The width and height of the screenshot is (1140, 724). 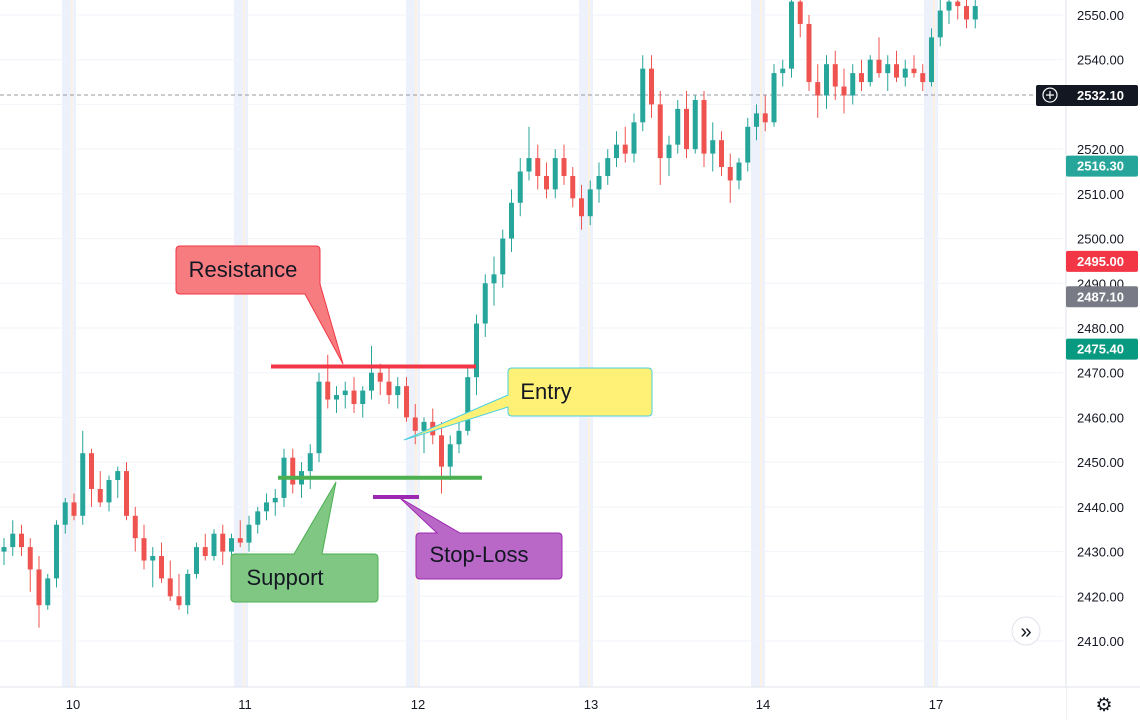 I want to click on entry-label: Entry, so click(x=545, y=391).